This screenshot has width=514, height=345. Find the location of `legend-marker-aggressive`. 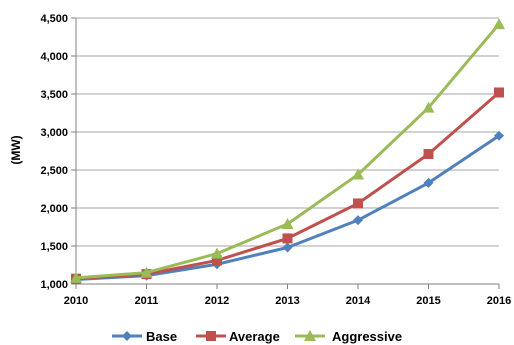

legend-marker-aggressive is located at coordinates (310, 335).